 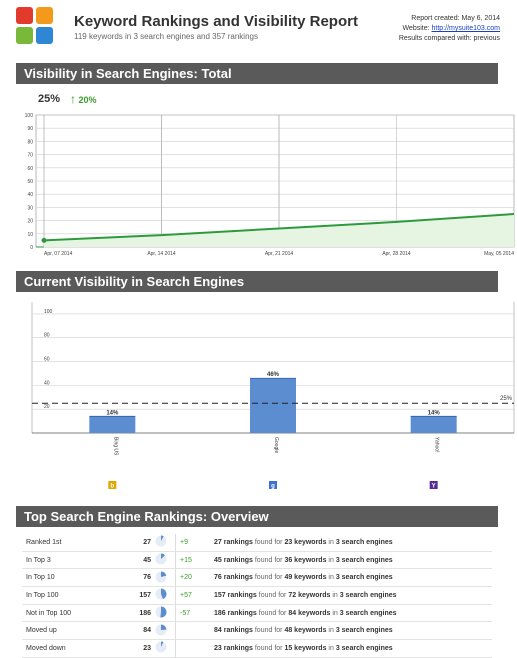 I want to click on x-tick-label: Apr, 07 2014, so click(x=58, y=254).